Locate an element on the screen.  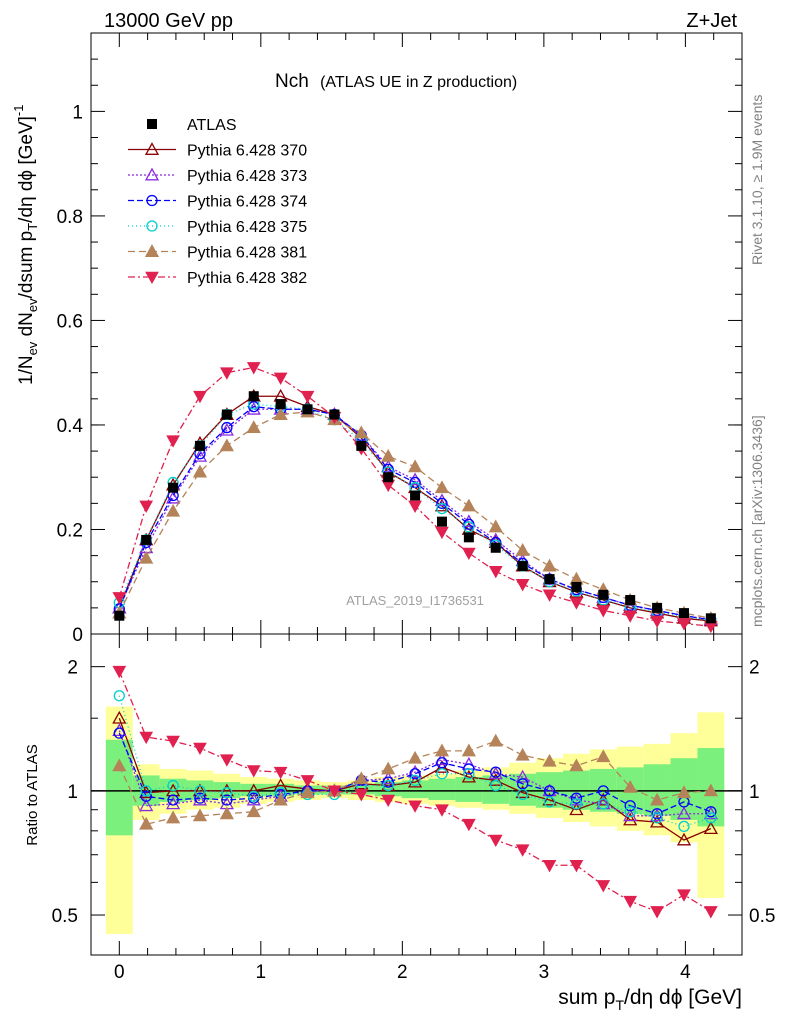
ratio-ytick-label-right: 2 is located at coordinates (754, 668).